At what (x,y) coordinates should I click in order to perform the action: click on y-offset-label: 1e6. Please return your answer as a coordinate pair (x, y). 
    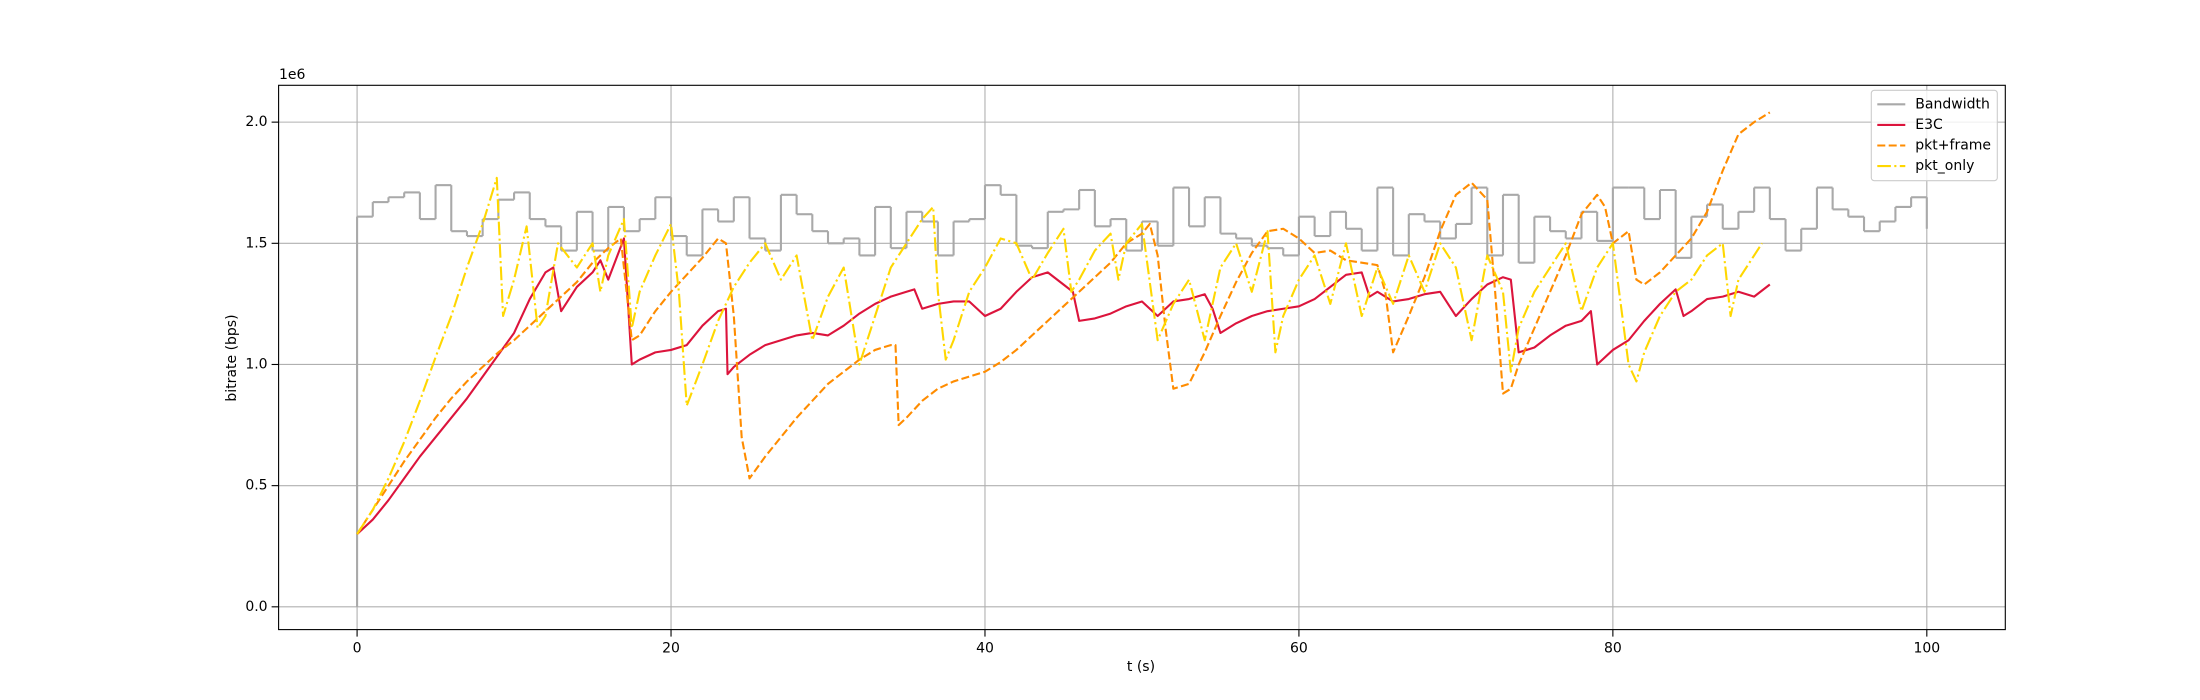
    Looking at the image, I should click on (292, 75).